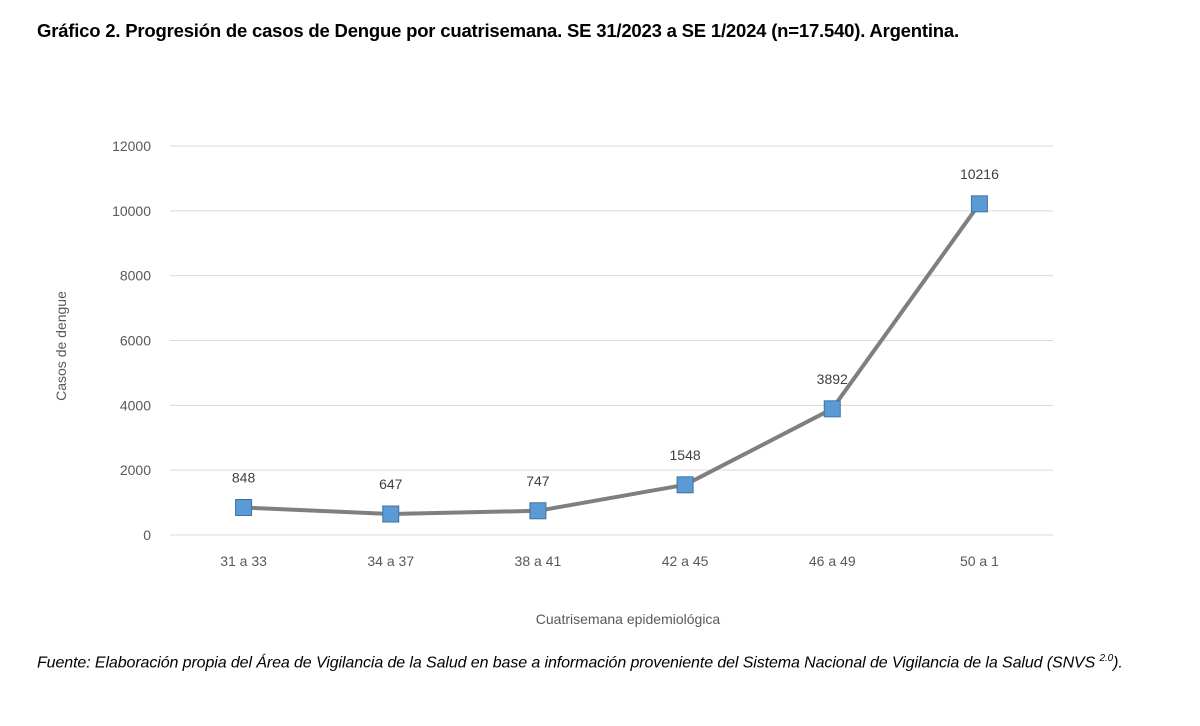  Describe the element at coordinates (685, 455) in the screenshot. I see `data-label: 1548` at that location.